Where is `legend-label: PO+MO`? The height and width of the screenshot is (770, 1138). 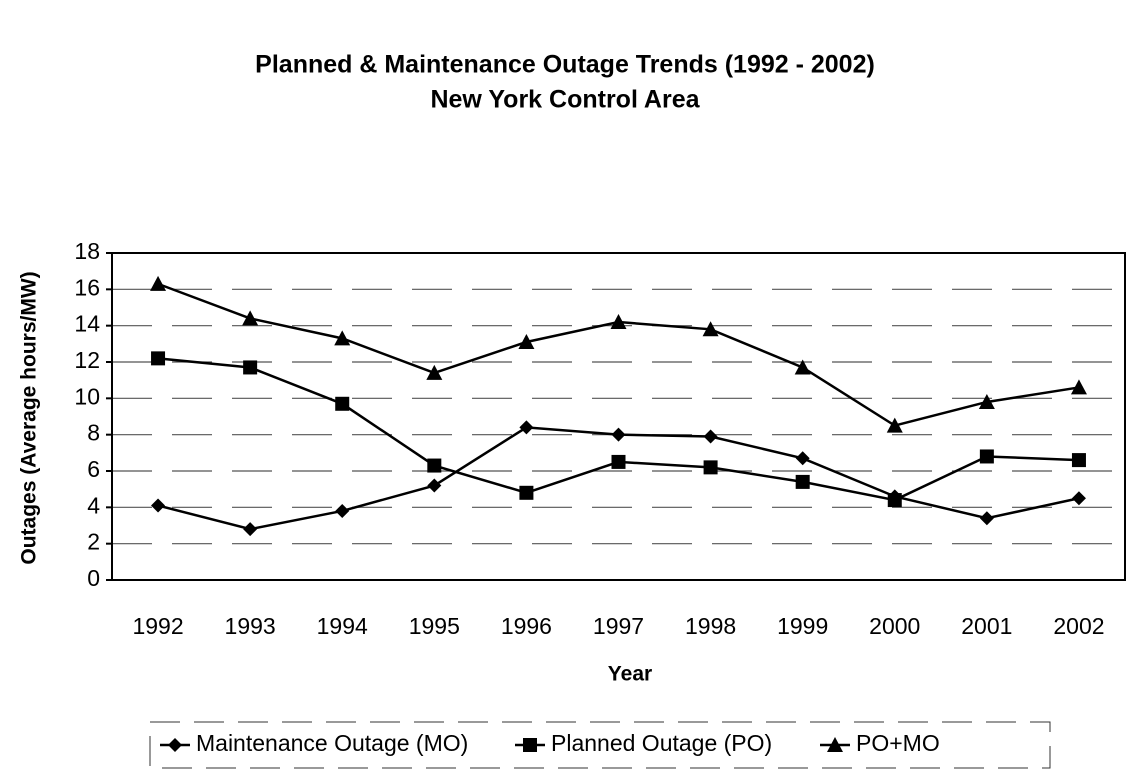 legend-label: PO+MO is located at coordinates (898, 743).